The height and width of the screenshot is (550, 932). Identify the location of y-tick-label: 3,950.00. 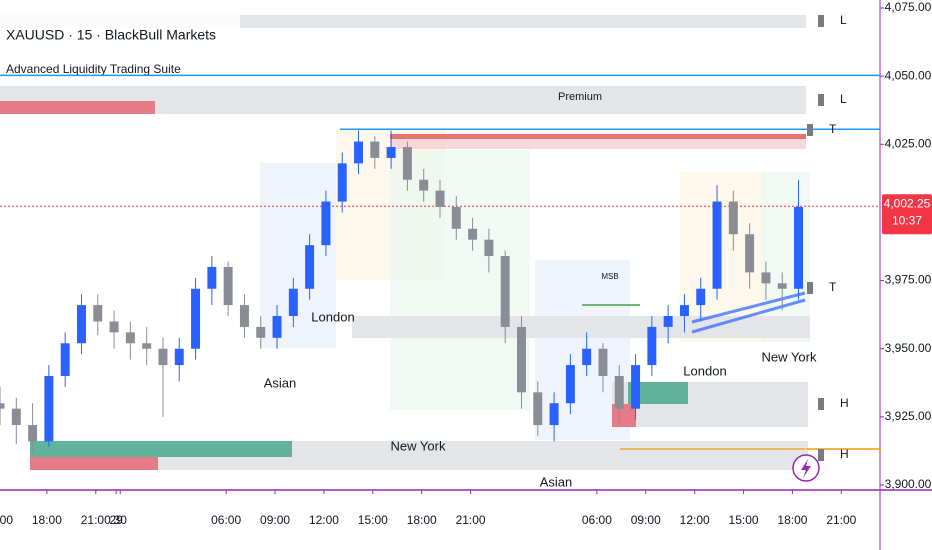
(908, 348).